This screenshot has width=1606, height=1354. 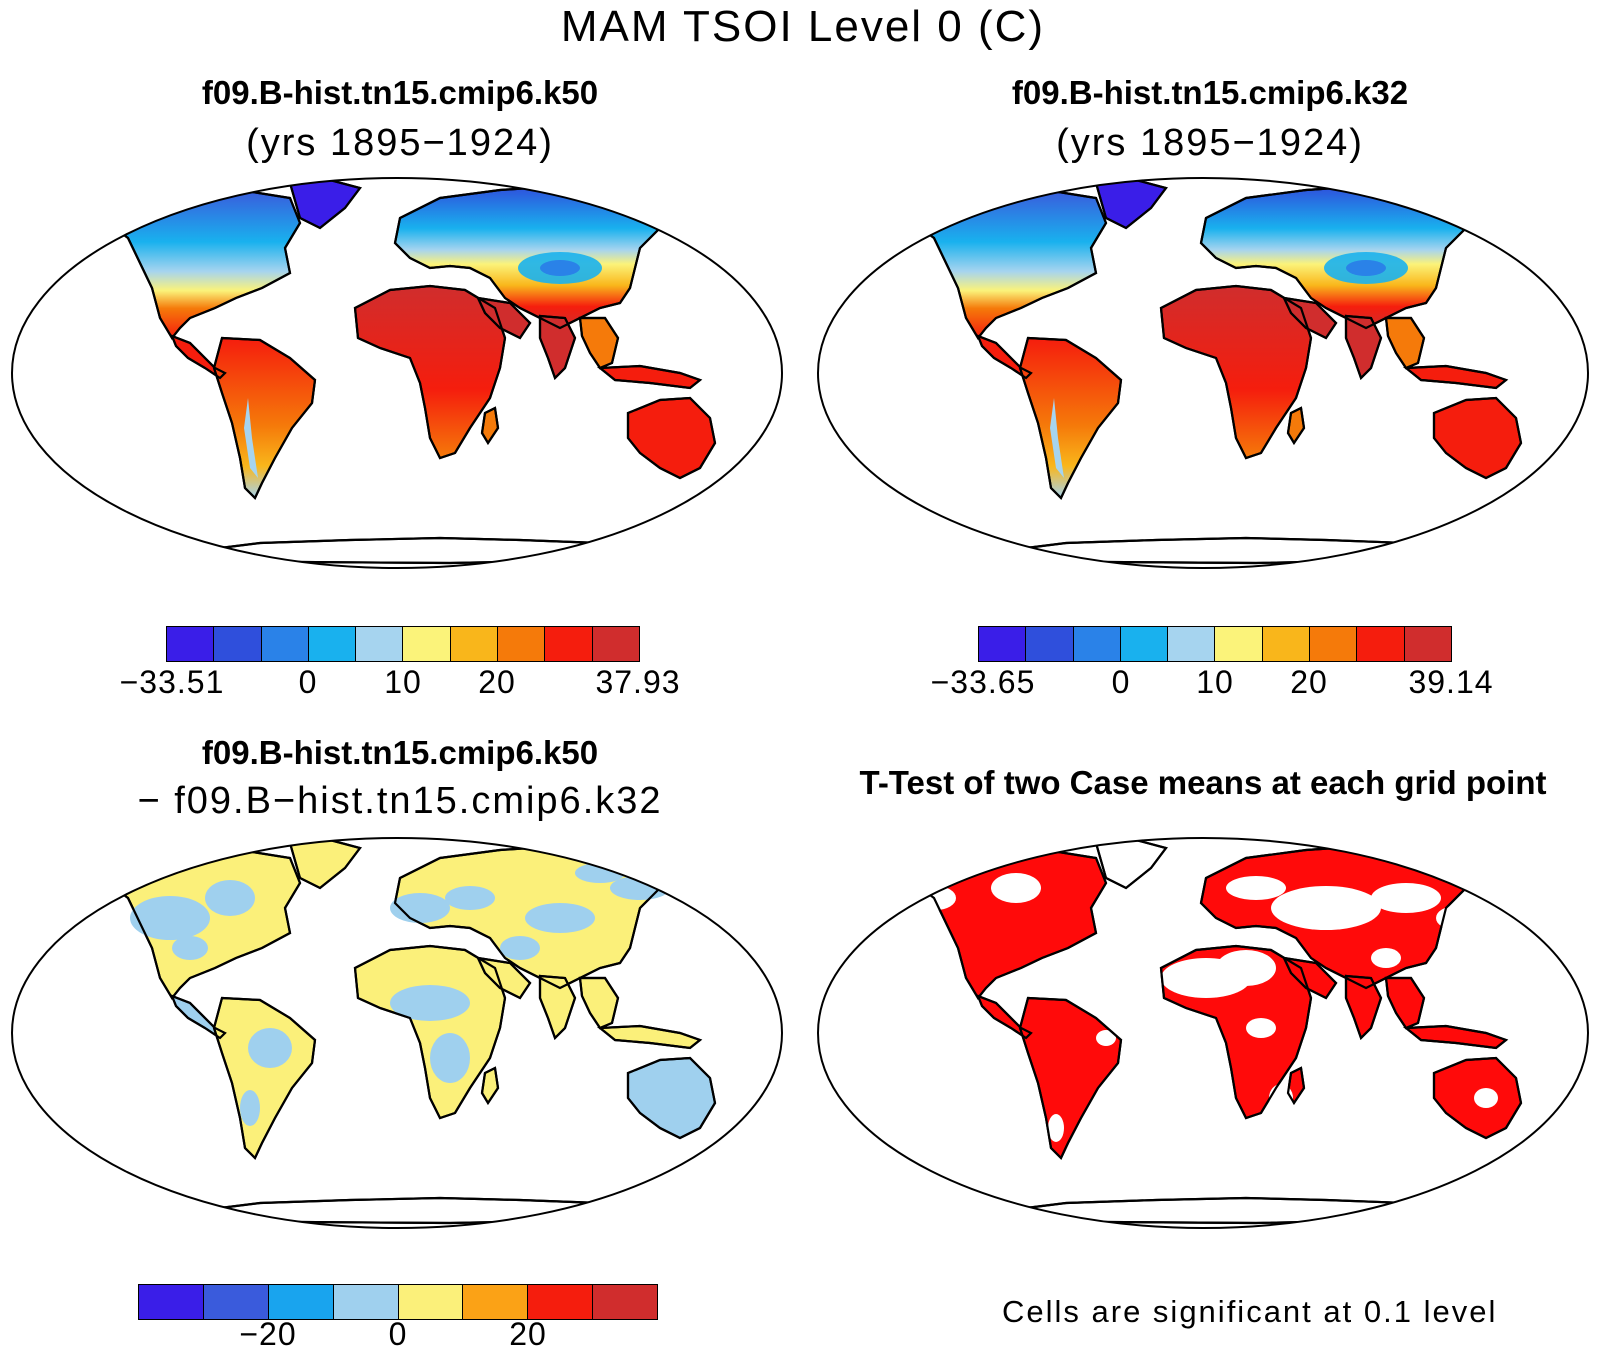 I want to click on colorbar-k50-label-10: 10, so click(x=403, y=682).